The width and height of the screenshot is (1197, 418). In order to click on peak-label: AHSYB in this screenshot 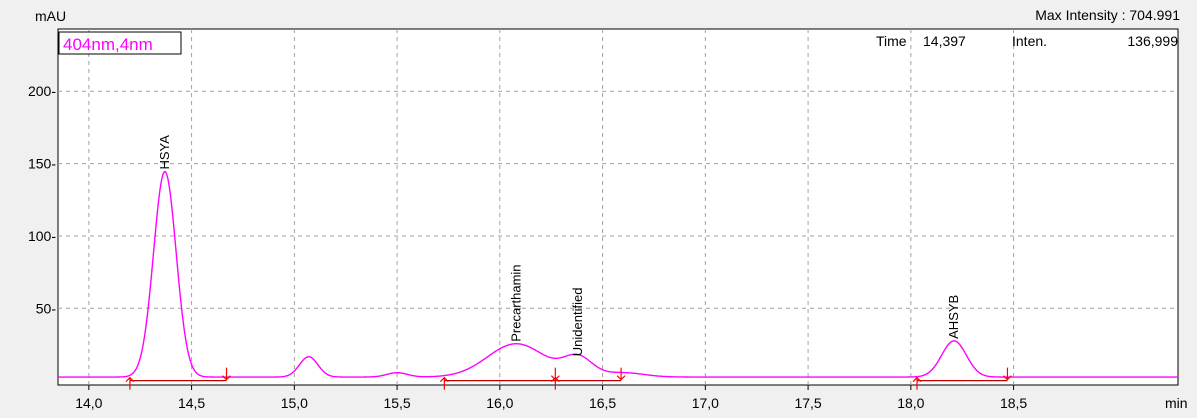, I will do `click(953, 317)`.